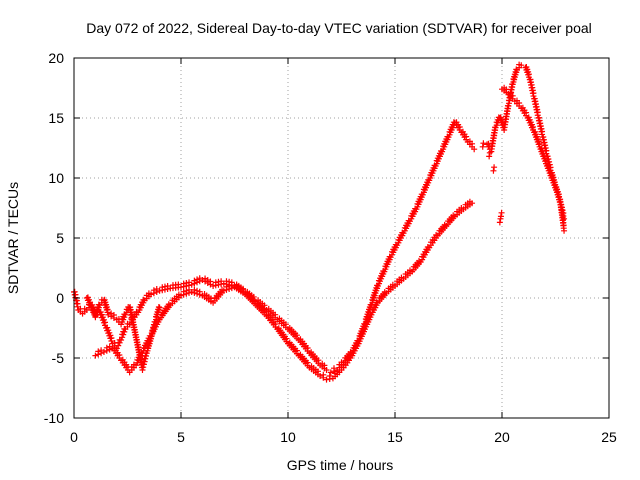 The width and height of the screenshot is (640, 480). What do you see at coordinates (56, 178) in the screenshot?
I see `y-tick-label: 10` at bounding box center [56, 178].